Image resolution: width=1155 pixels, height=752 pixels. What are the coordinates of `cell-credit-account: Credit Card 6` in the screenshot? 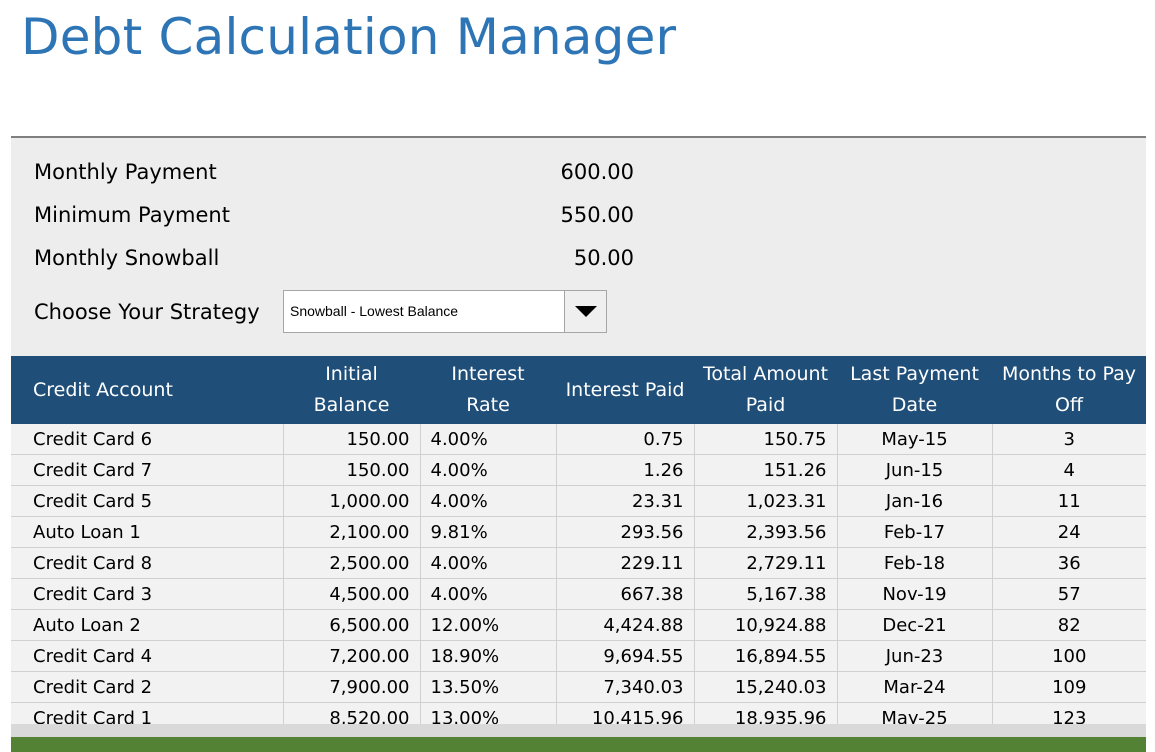 It's located at (147, 439).